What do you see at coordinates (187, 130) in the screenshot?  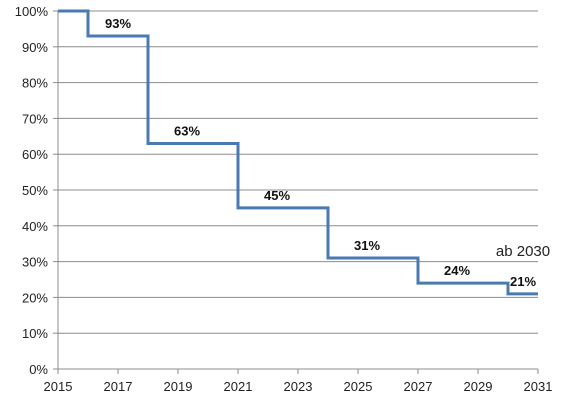 I see `data-label: 63%` at bounding box center [187, 130].